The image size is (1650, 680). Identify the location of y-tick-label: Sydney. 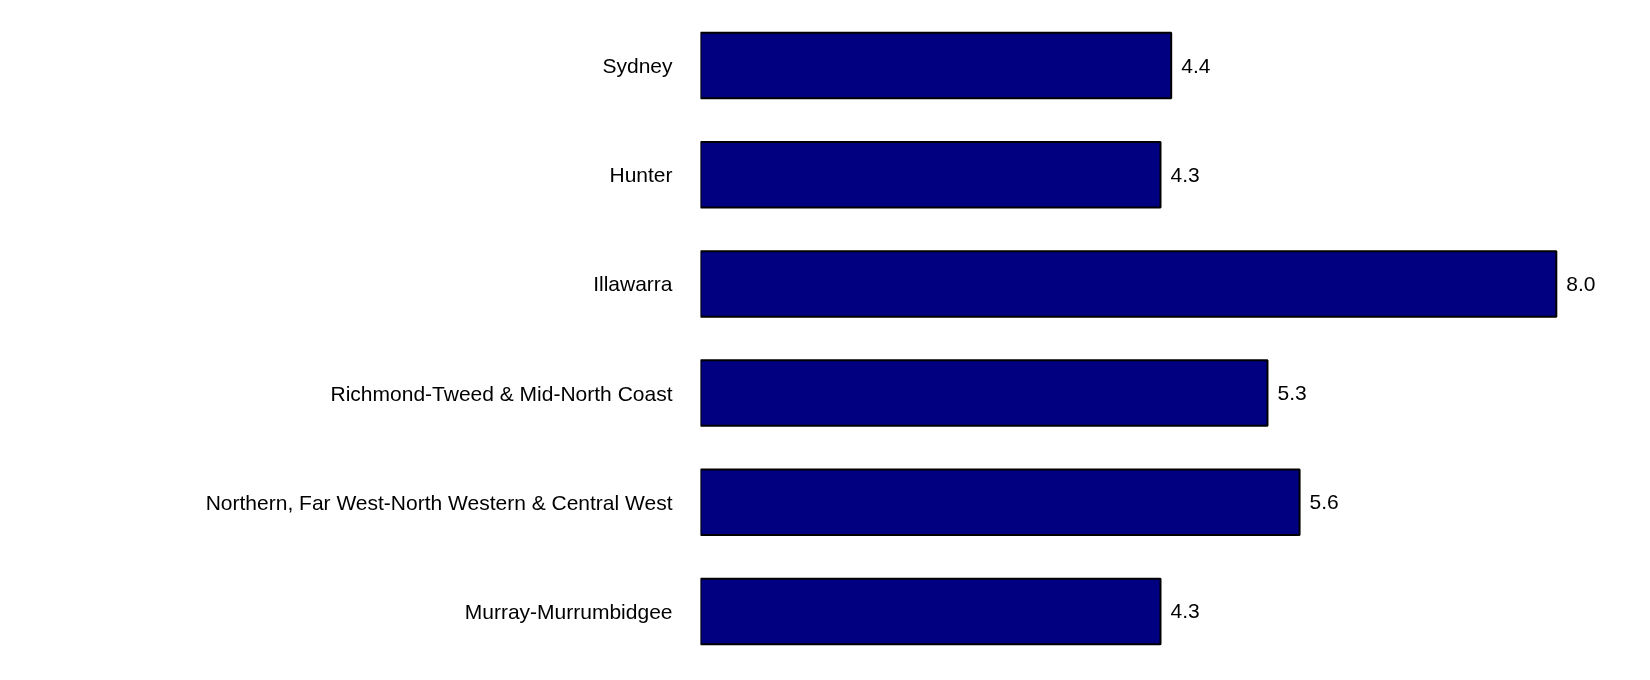
(637, 66).